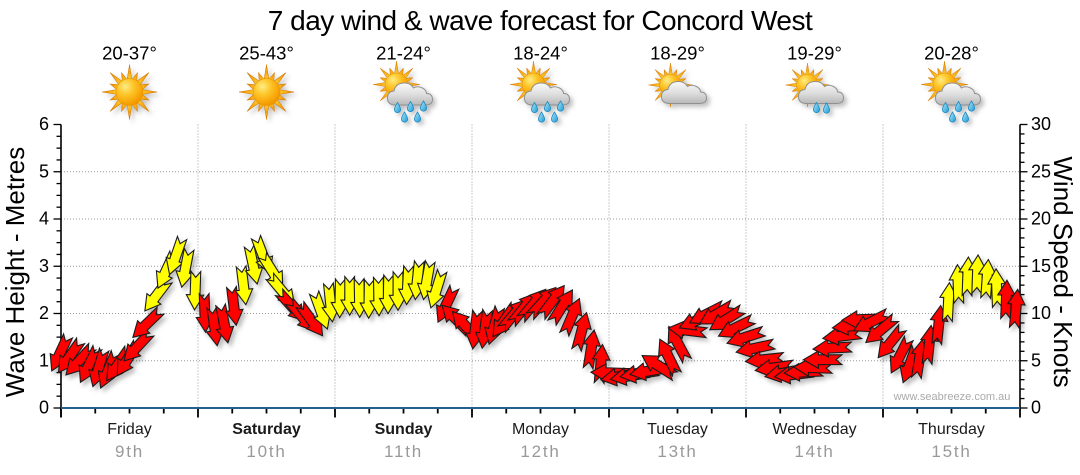 The image size is (1080, 475). I want to click on svg-text: 15th, so click(951, 451).